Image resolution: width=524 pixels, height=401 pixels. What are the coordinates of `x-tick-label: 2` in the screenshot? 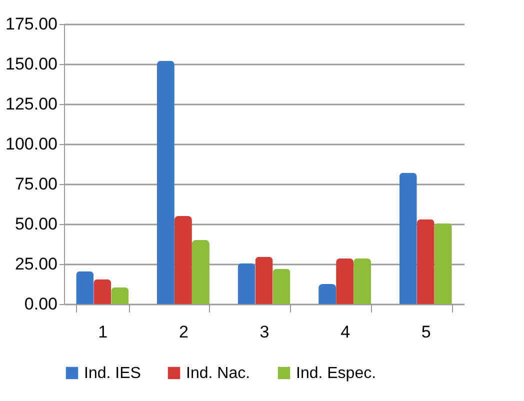 It's located at (183, 332).